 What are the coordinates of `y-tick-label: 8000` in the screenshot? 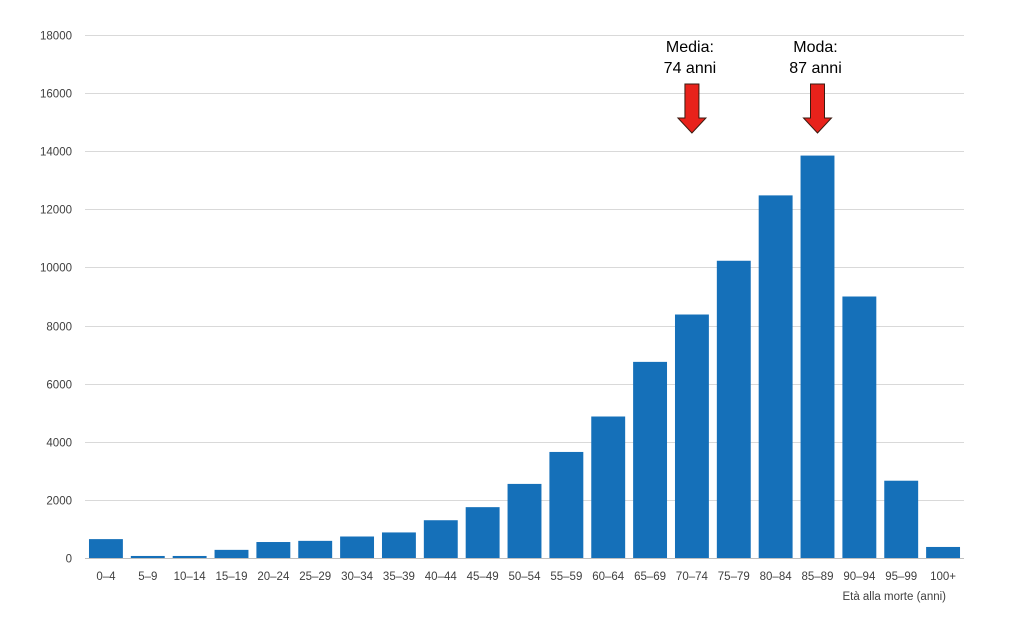 It's located at (59, 328).